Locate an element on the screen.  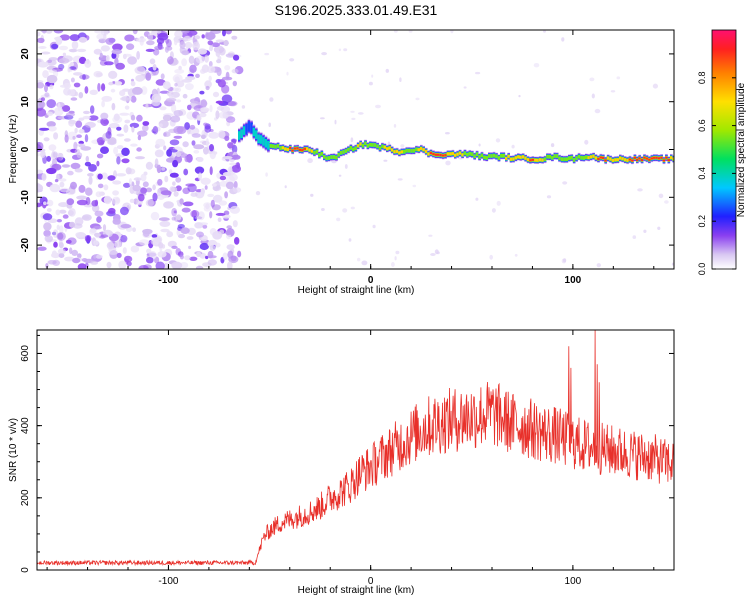
colorbar-tick-label: 0.2 is located at coordinates (702, 221).